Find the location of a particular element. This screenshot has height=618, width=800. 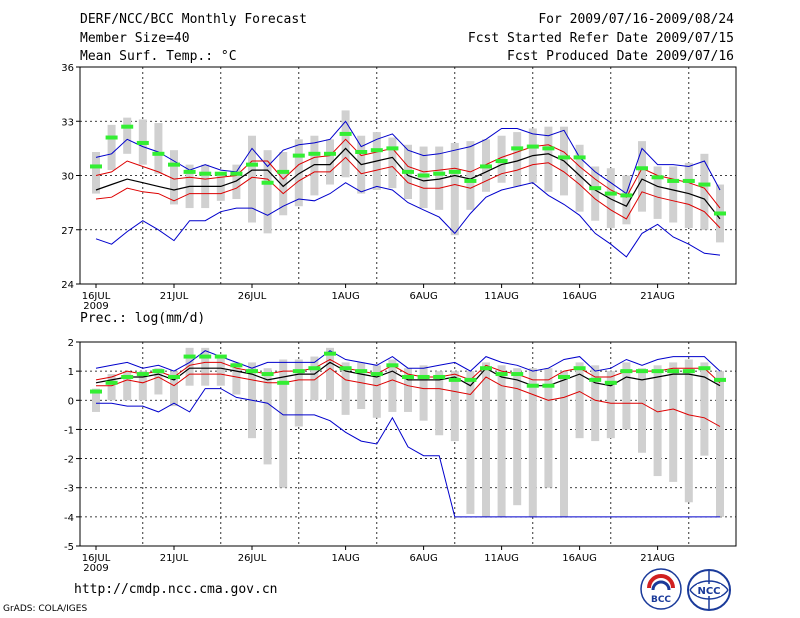

series-min-line is located at coordinates (408, 220).